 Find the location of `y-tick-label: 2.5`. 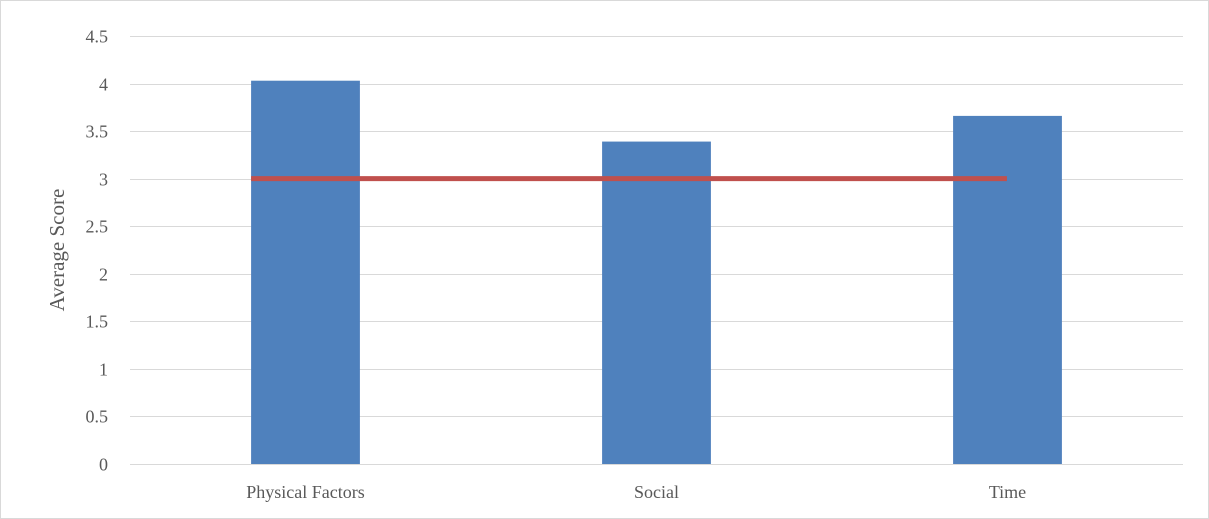

y-tick-label: 2.5 is located at coordinates (97, 227).